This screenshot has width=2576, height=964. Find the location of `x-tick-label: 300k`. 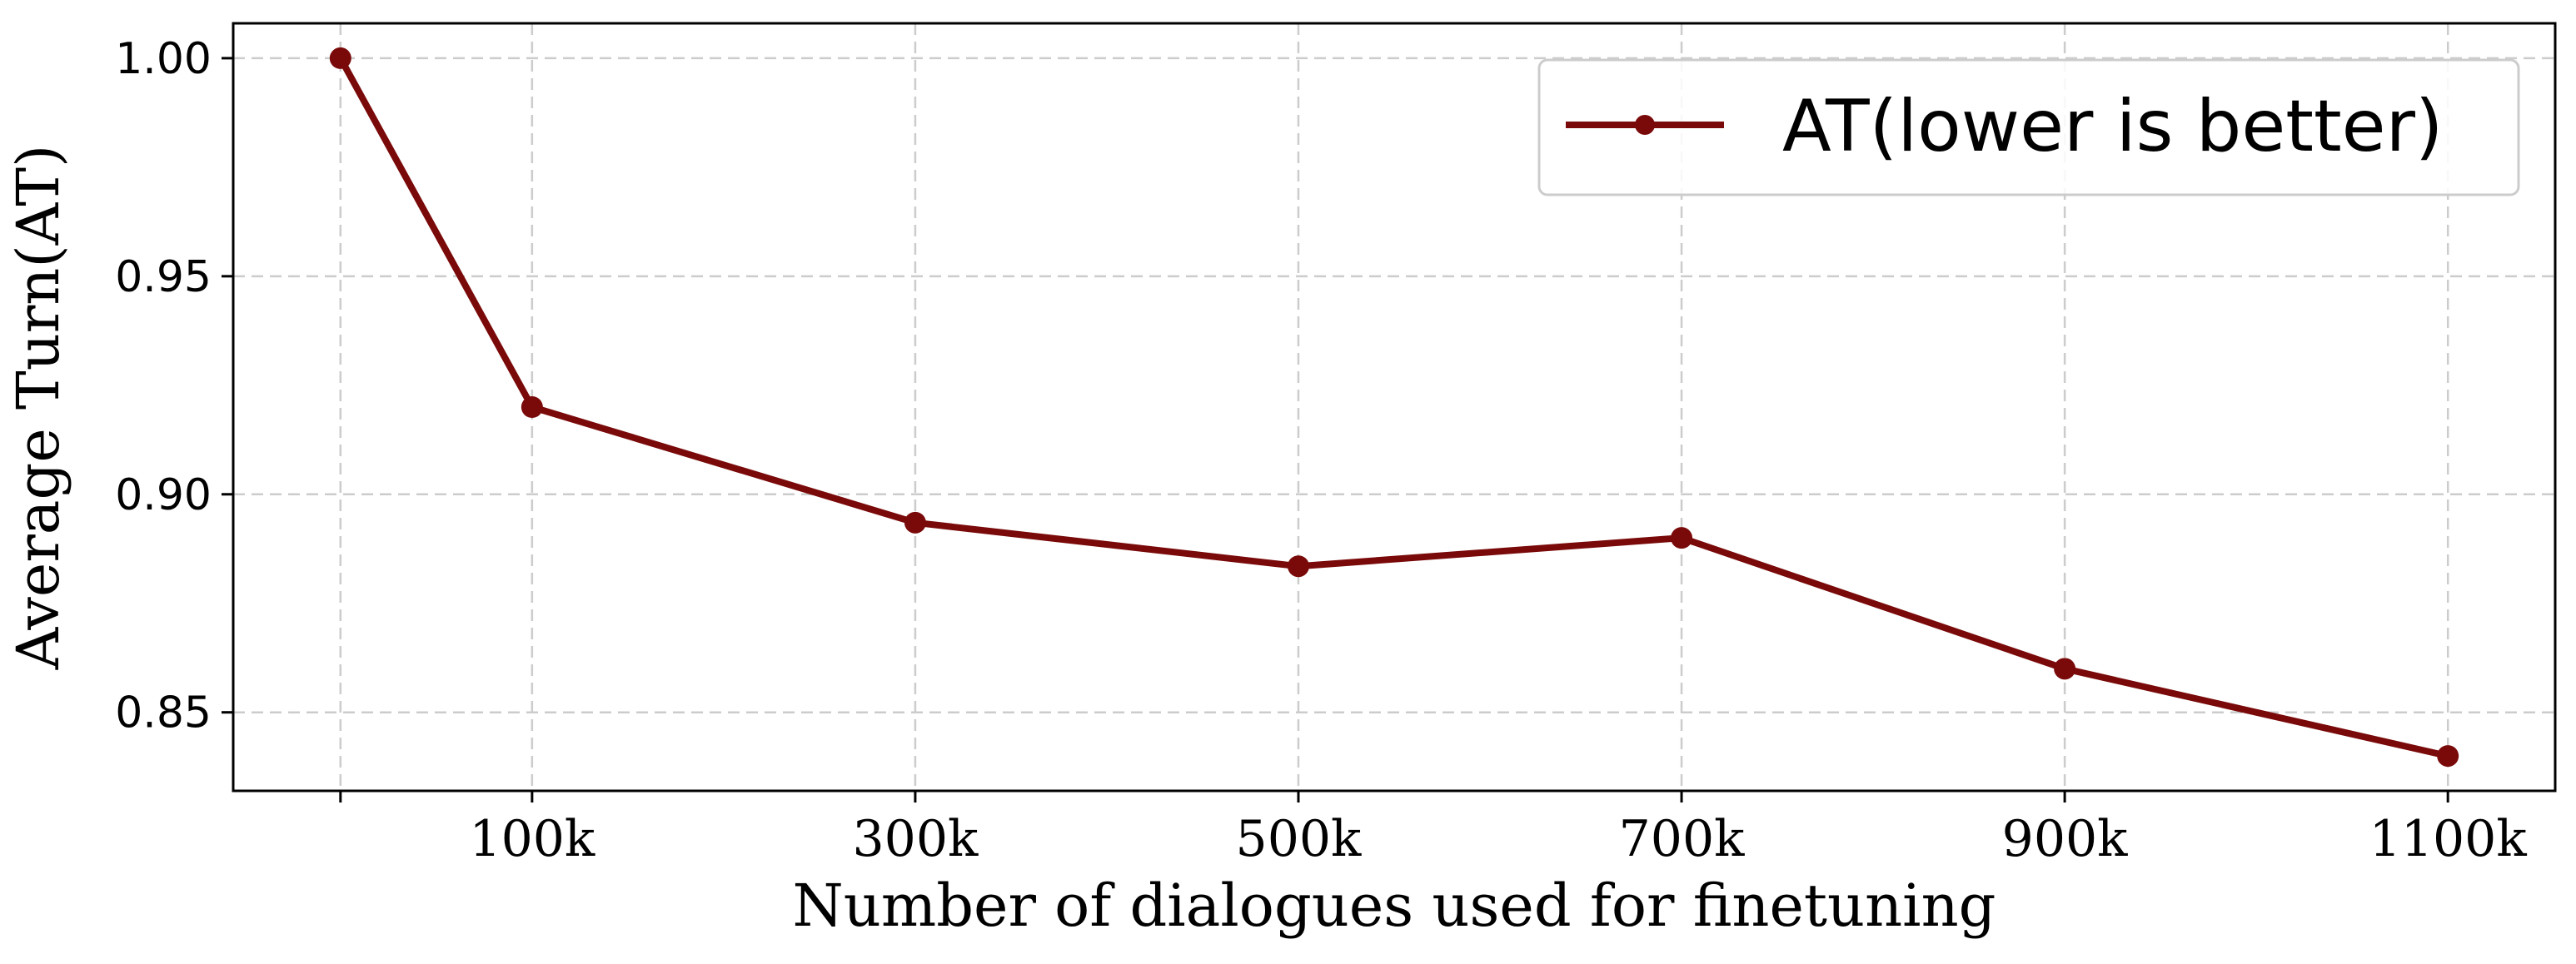

x-tick-label: 300k is located at coordinates (916, 839).